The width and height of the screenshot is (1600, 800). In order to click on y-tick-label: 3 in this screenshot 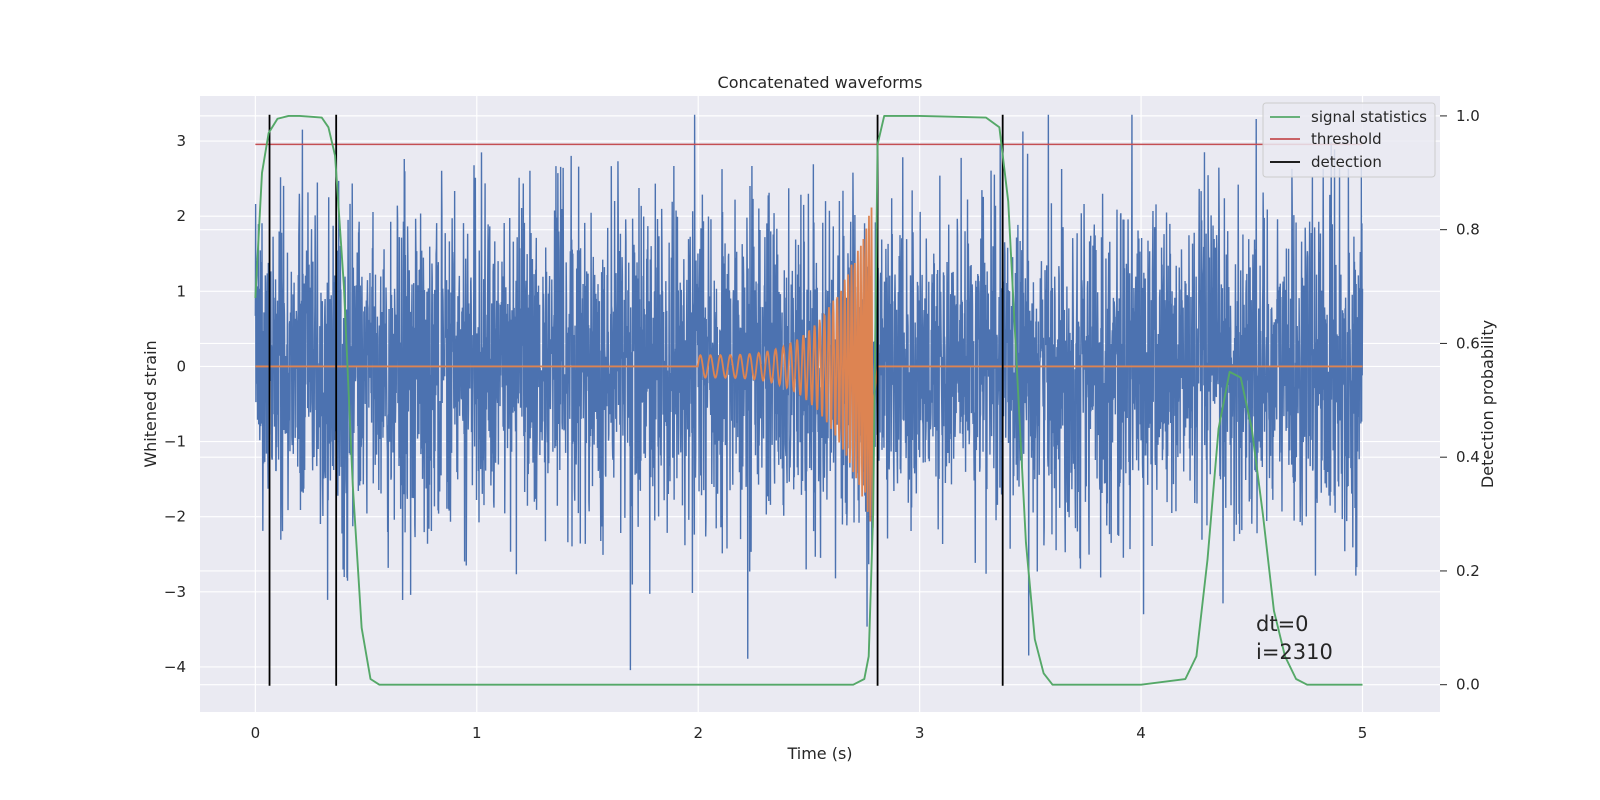, I will do `click(181, 141)`.